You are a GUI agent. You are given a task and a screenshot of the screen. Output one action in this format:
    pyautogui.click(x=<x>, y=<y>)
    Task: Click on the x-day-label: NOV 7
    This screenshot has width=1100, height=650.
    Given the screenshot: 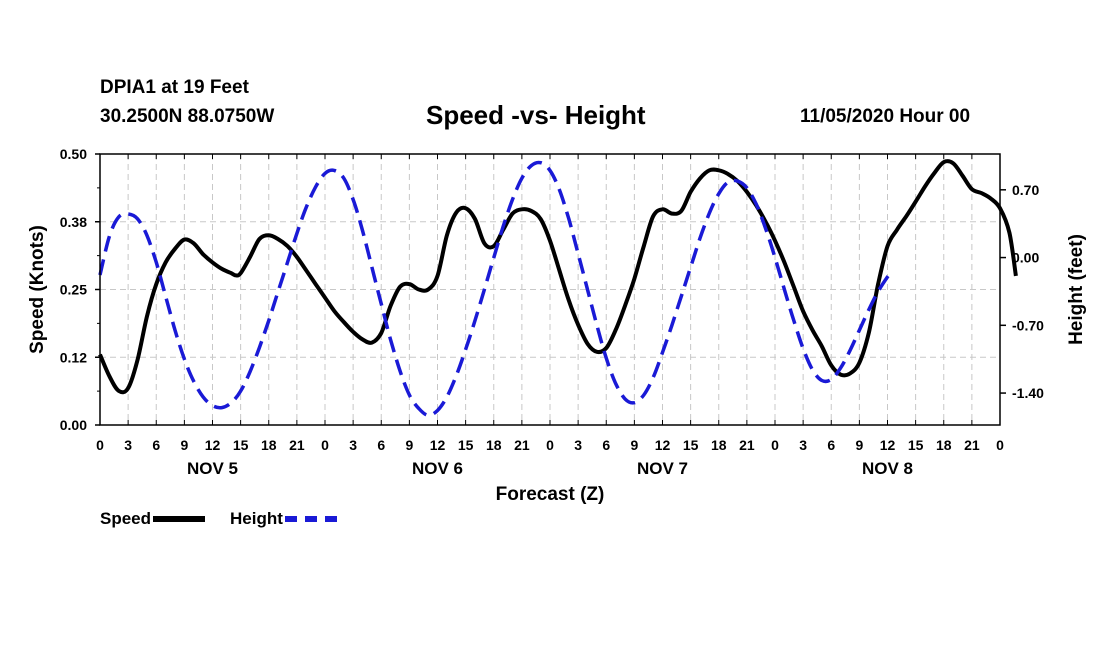 What is the action you would take?
    pyautogui.click(x=662, y=468)
    